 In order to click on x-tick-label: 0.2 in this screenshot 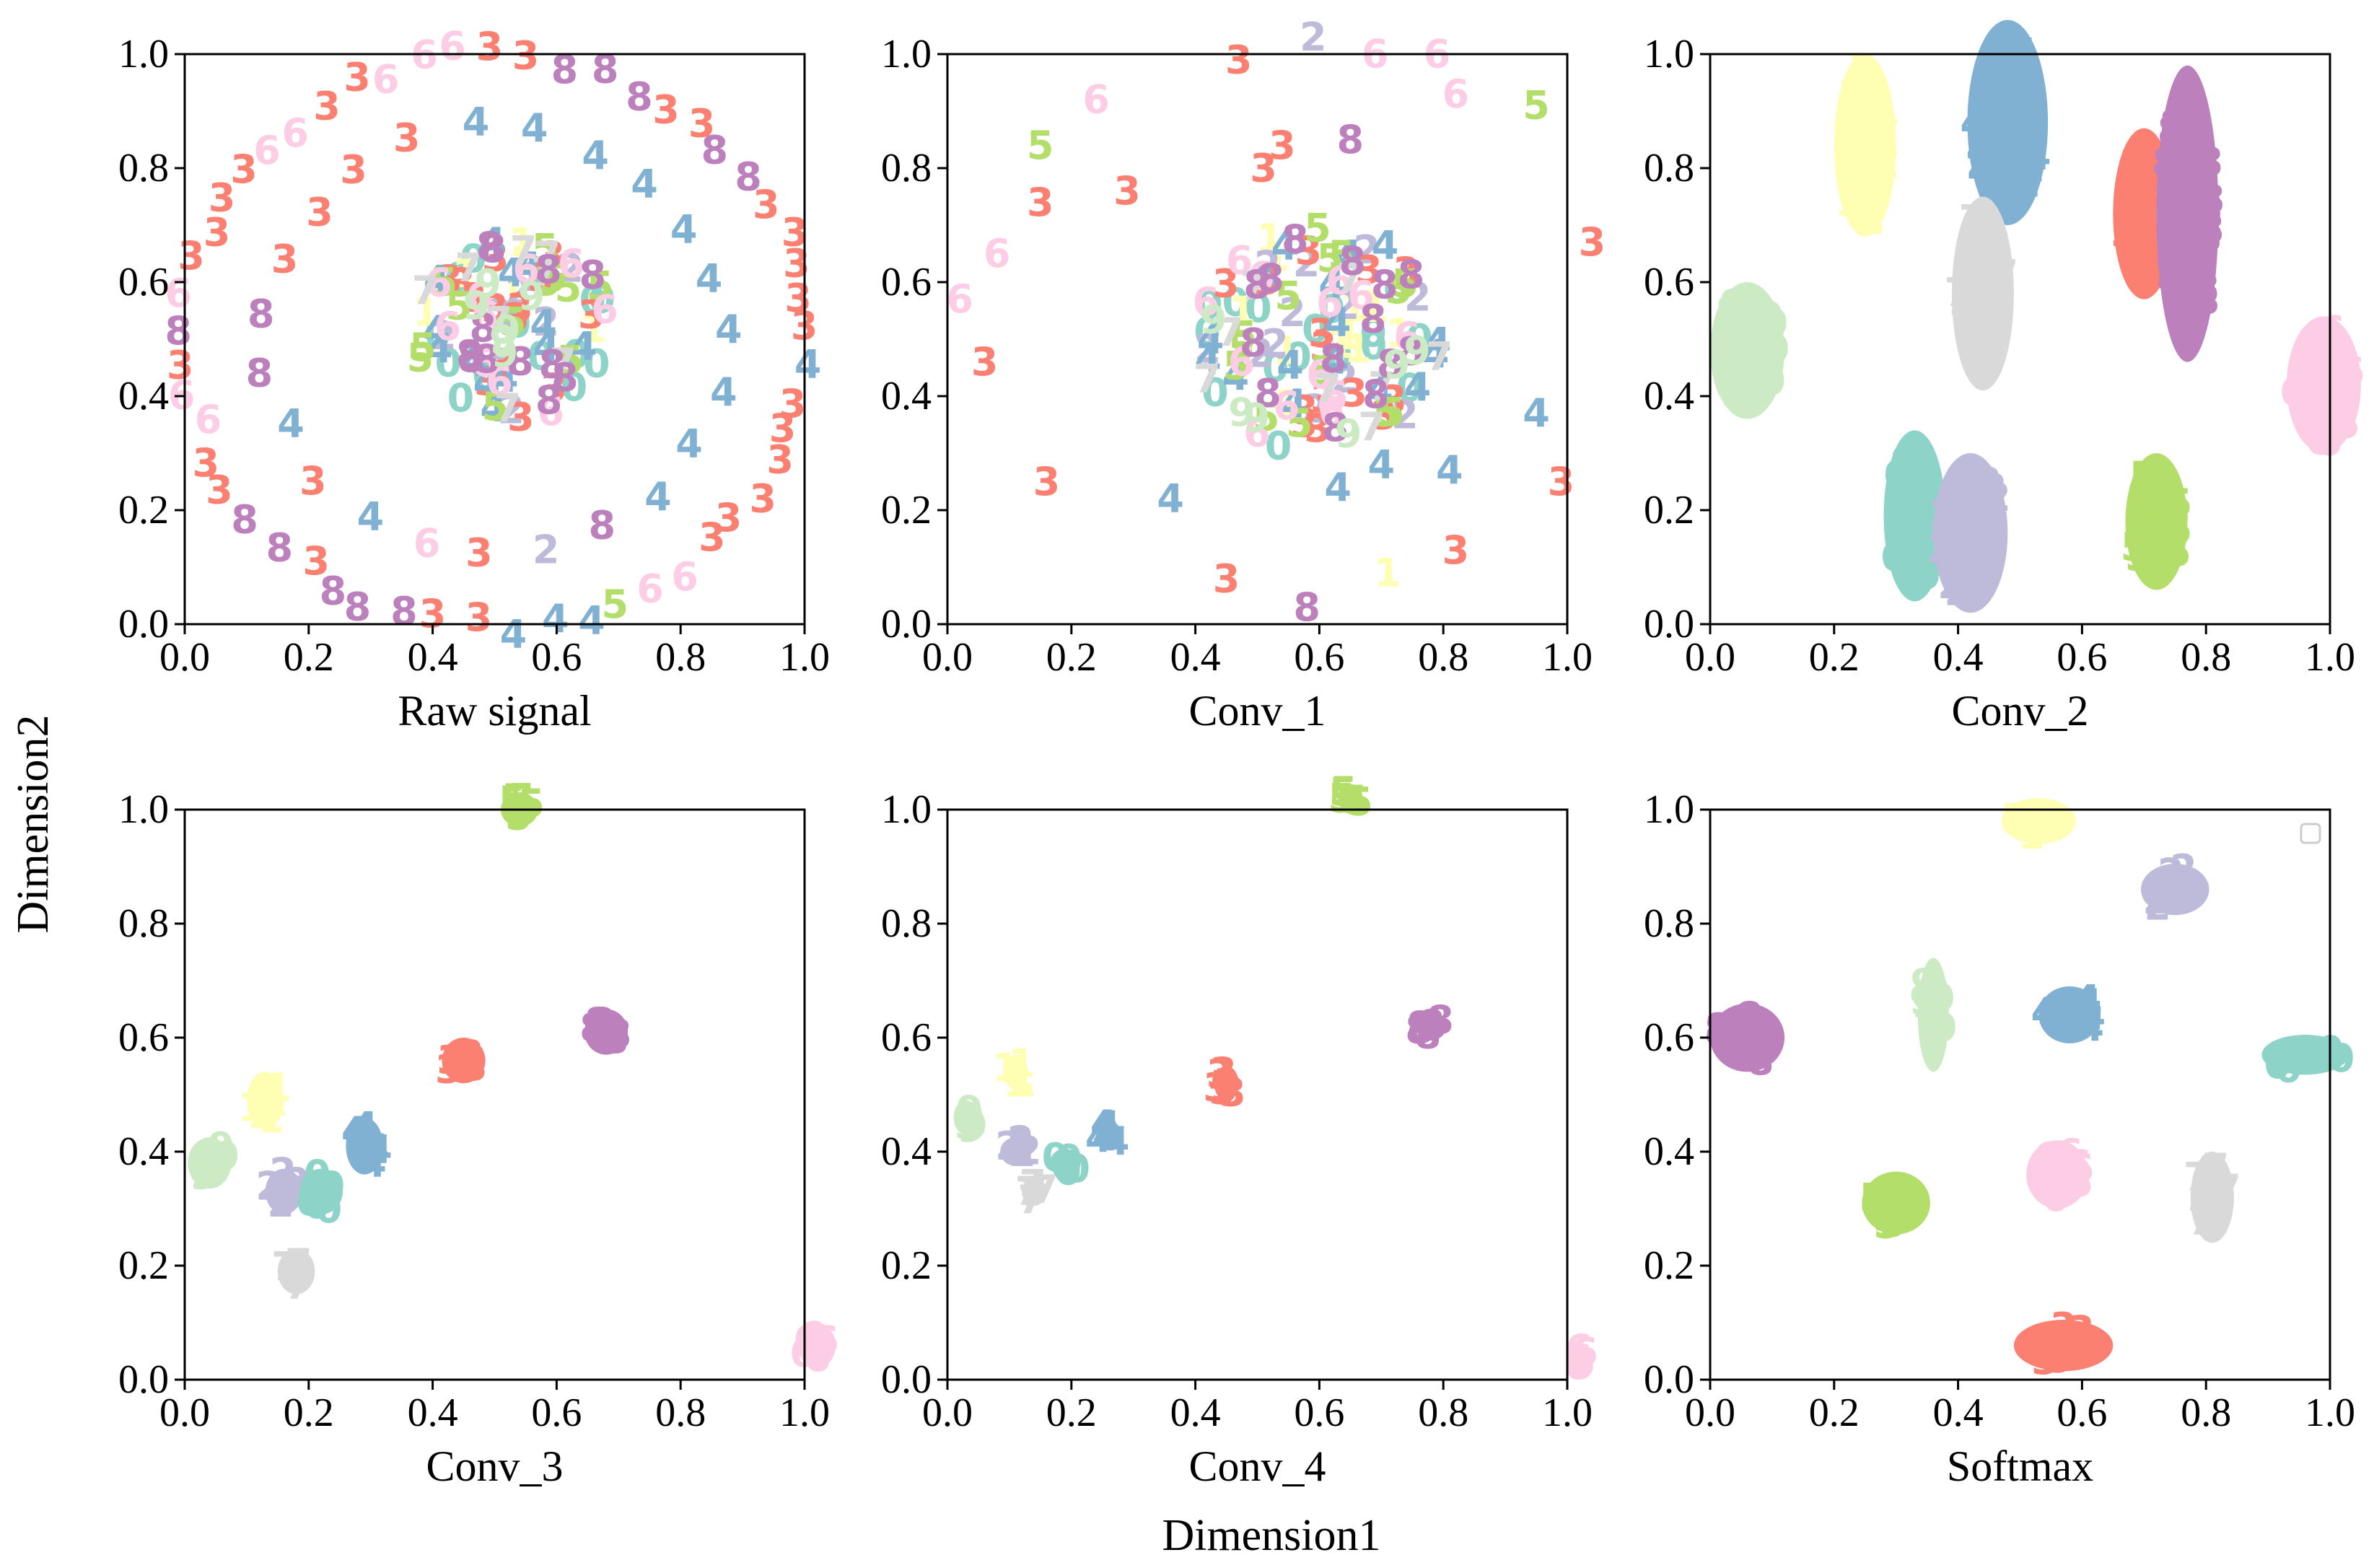, I will do `click(309, 657)`.